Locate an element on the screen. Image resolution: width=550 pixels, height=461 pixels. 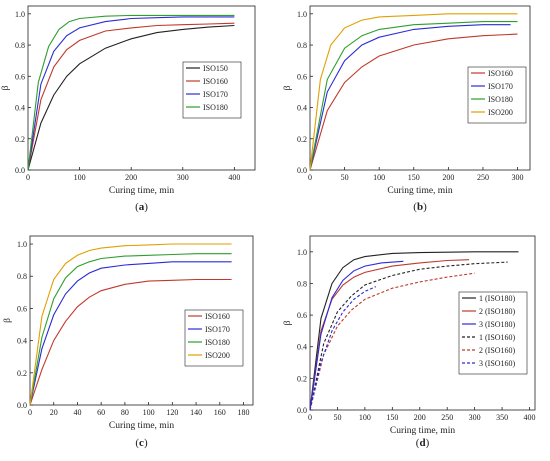
series-line-iso150 is located at coordinates (131, 97).